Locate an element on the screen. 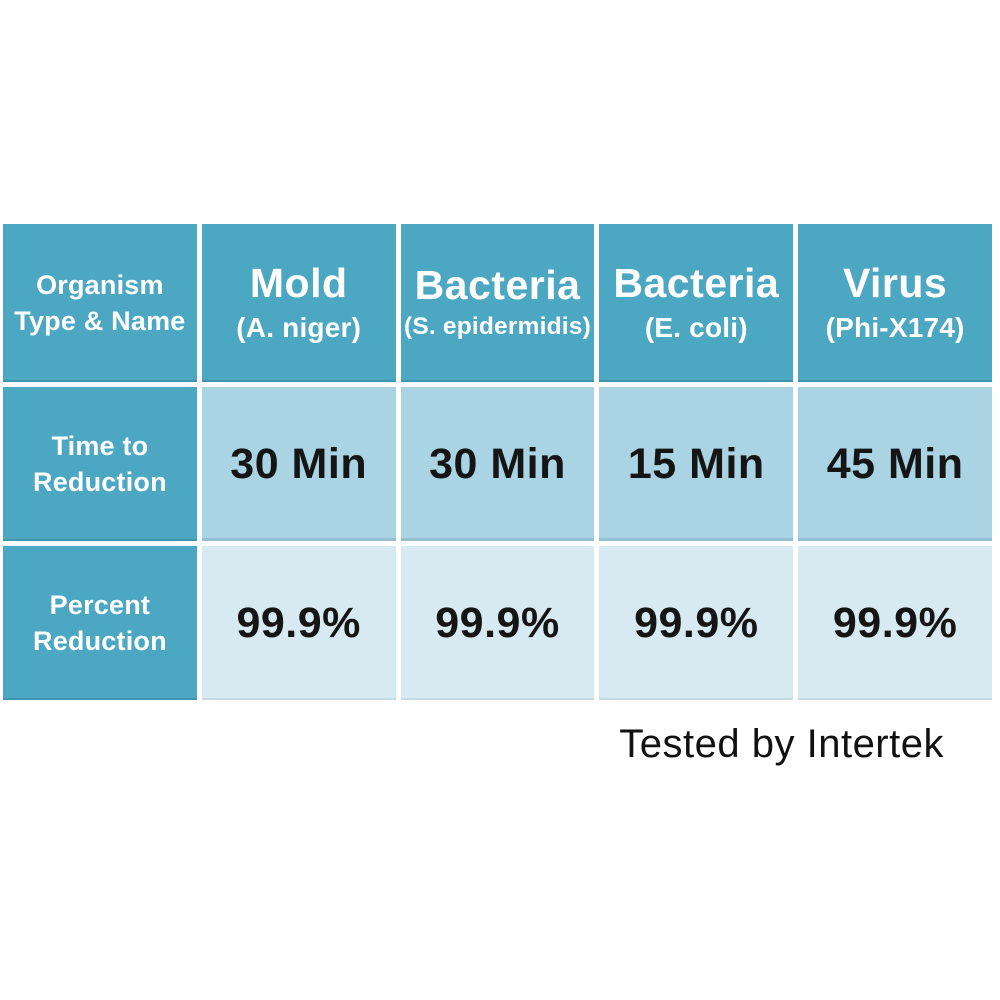  organism-name-label: (S. epidermidis) is located at coordinates (497, 327).